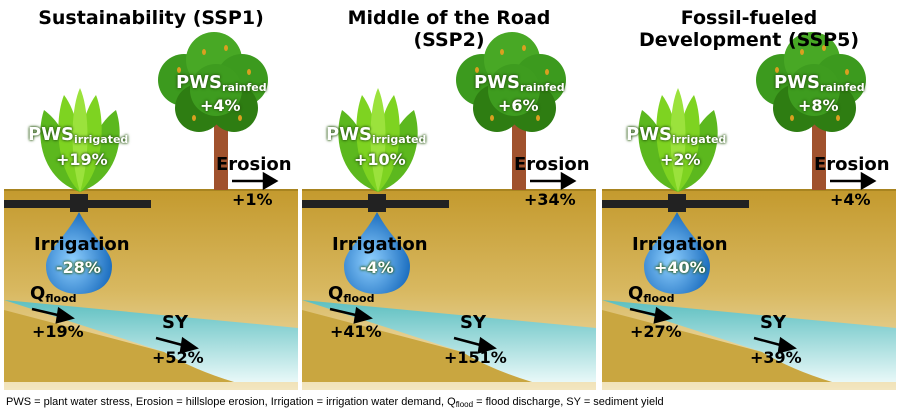 The width and height of the screenshot is (900, 415). What do you see at coordinates (518, 105) in the screenshot?
I see `pws-rainfed-value: +6%` at bounding box center [518, 105].